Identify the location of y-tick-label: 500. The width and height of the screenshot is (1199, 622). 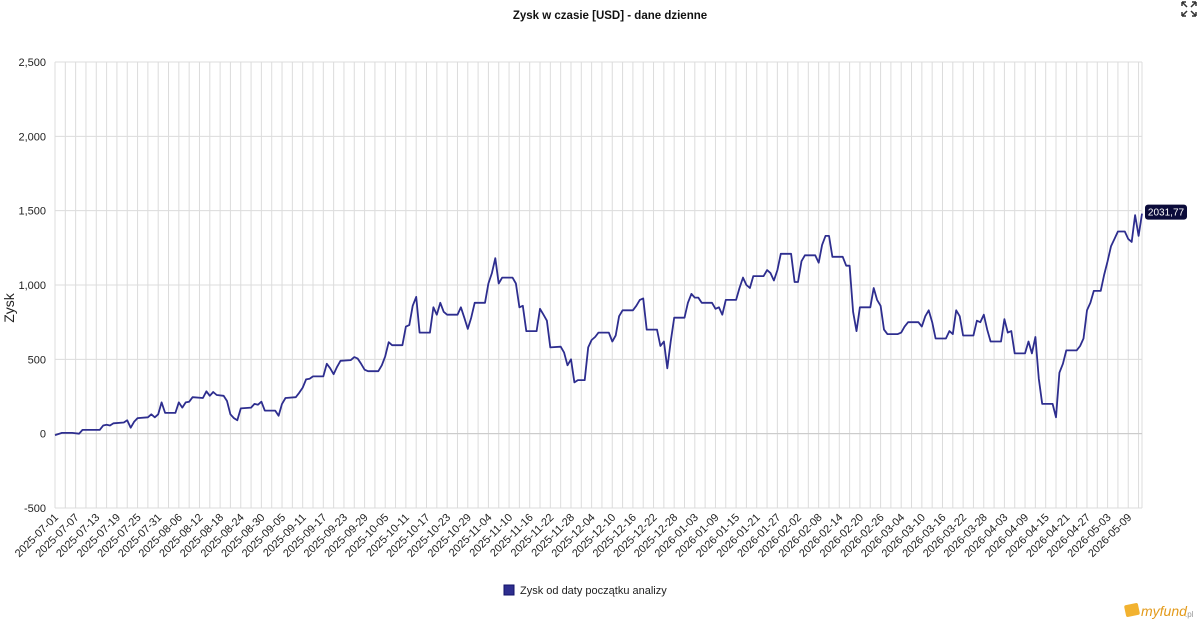
(37, 360).